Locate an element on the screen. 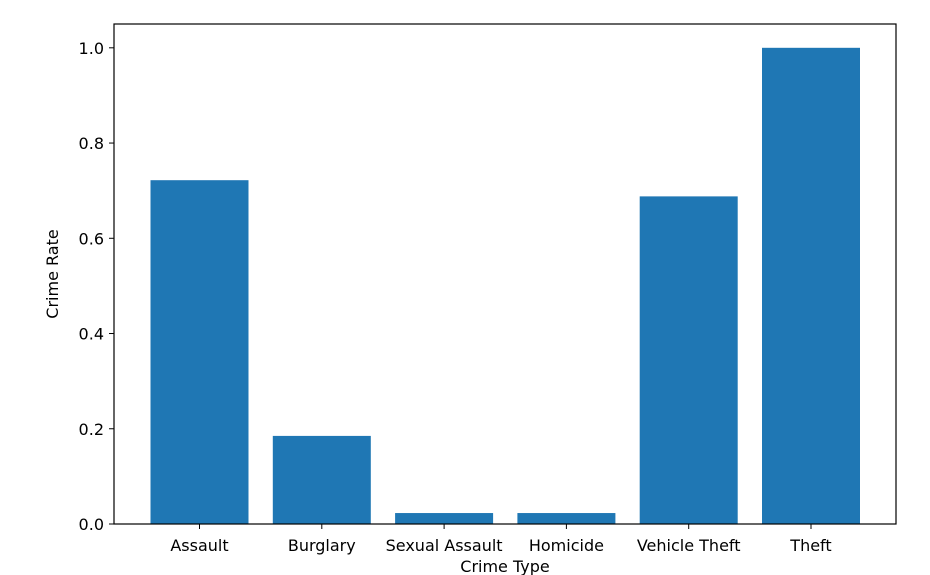 The image size is (930, 575). bar-sexual-assault is located at coordinates (444, 518).